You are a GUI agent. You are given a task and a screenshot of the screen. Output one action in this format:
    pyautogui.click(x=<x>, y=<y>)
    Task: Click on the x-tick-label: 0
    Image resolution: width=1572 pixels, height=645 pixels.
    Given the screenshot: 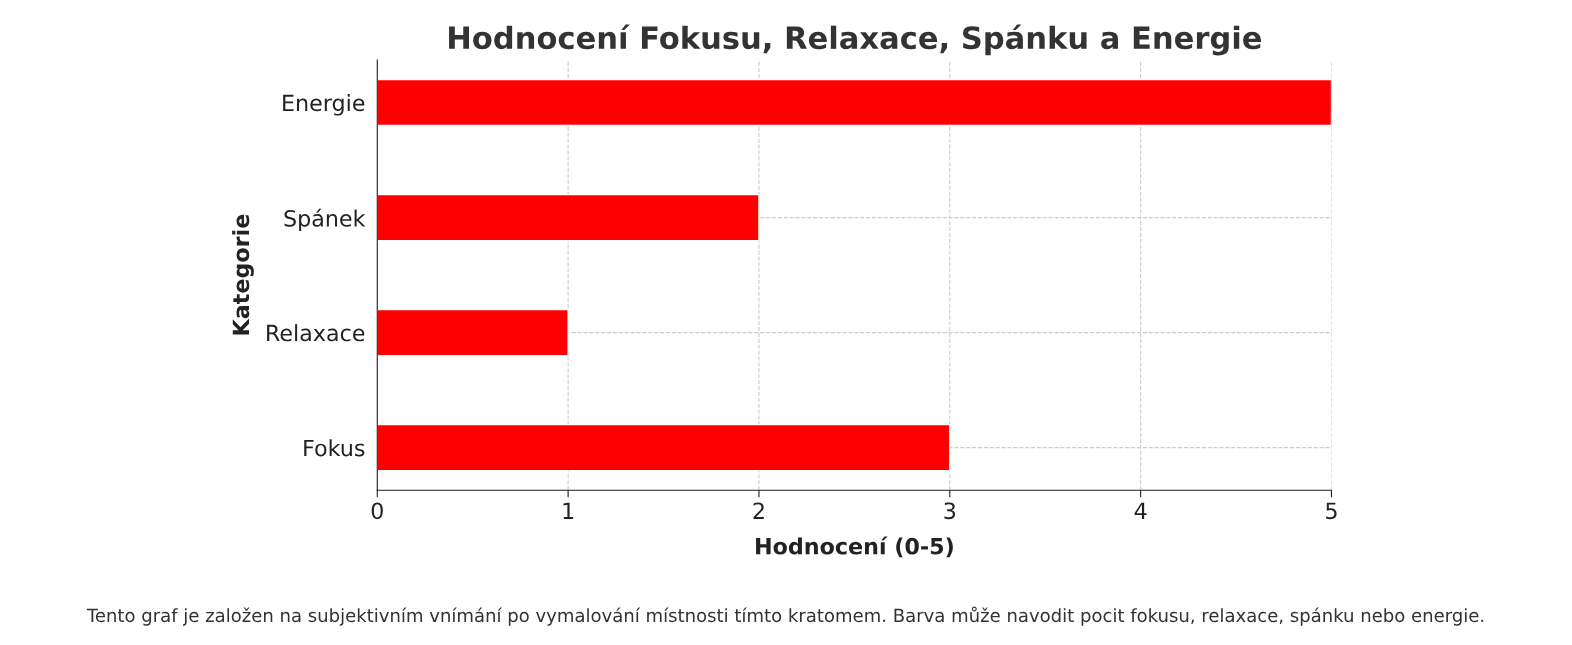 What is the action you would take?
    pyautogui.click(x=377, y=511)
    